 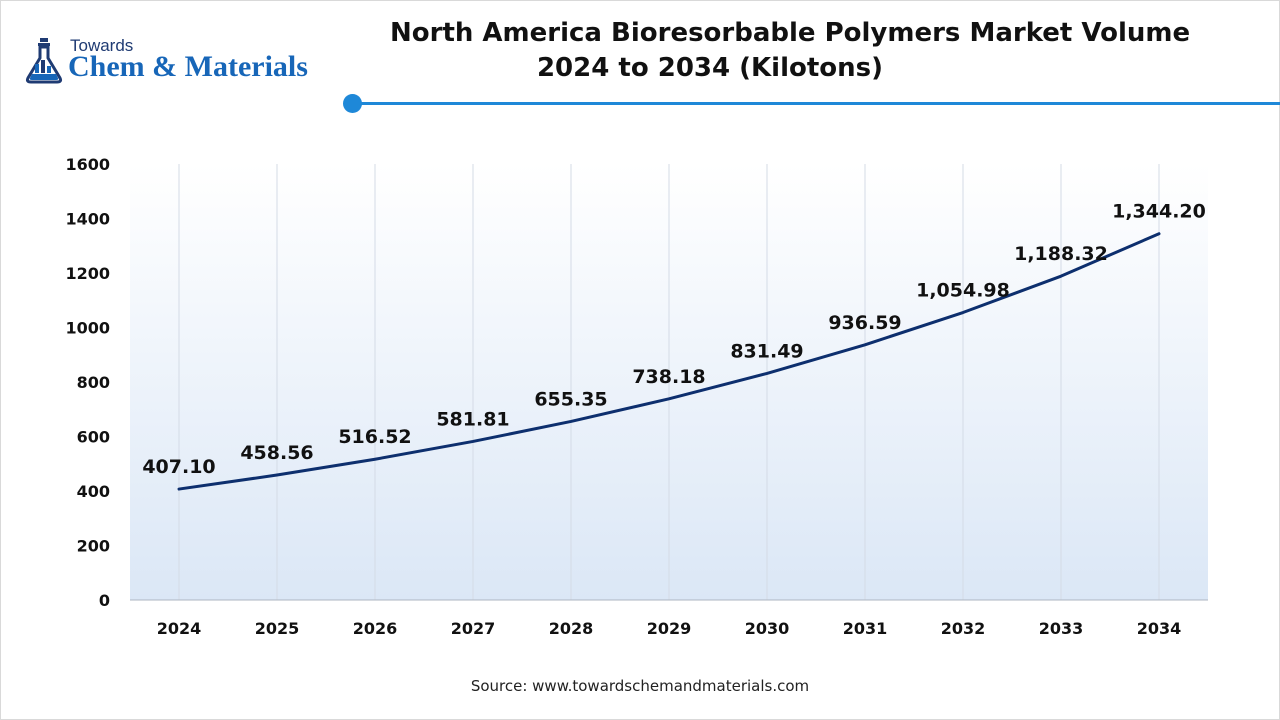 I want to click on title-divider-dot, so click(x=352, y=103).